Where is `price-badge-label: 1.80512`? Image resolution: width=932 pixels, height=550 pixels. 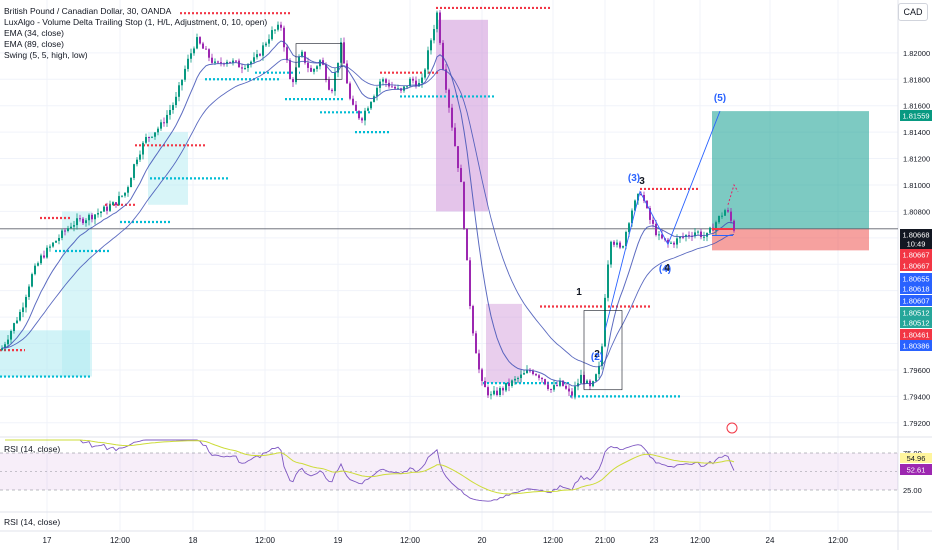 price-badge-label: 1.80512 is located at coordinates (915, 313).